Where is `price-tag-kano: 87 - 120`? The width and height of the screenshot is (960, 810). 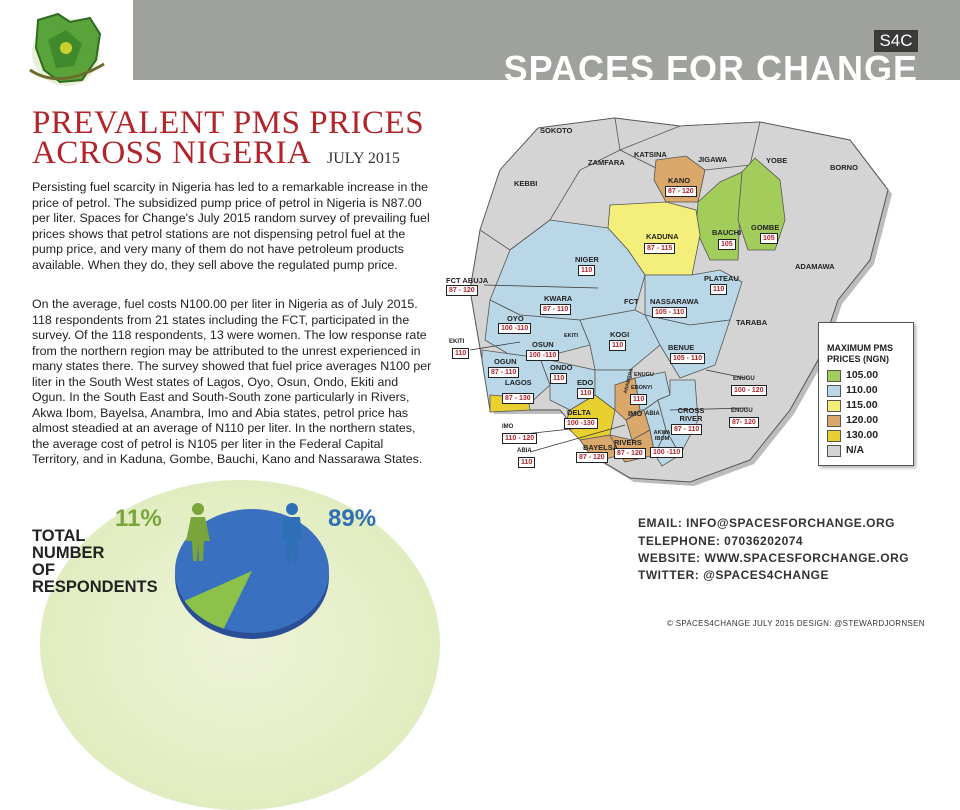
price-tag-kano: 87 - 120 is located at coordinates (681, 191).